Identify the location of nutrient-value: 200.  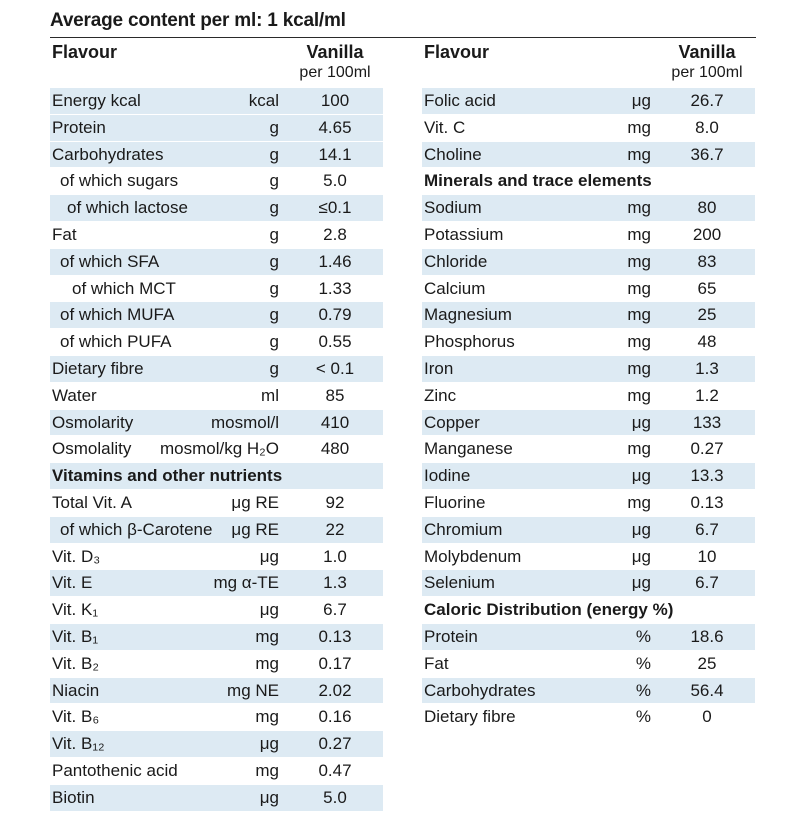
(707, 234).